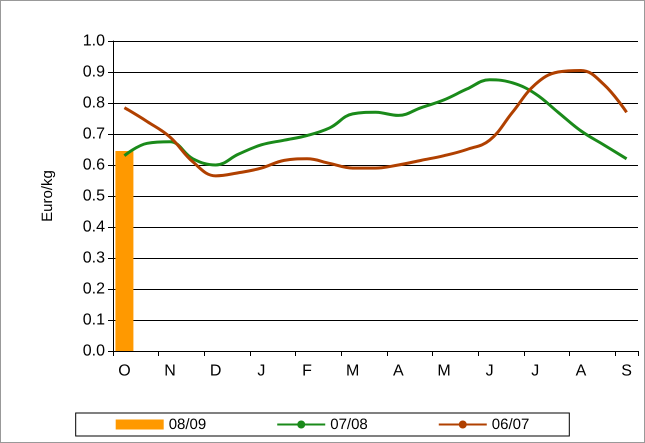 Image resolution: width=645 pixels, height=443 pixels. What do you see at coordinates (94, 258) in the screenshot?
I see `y-tick-label: 0.3` at bounding box center [94, 258].